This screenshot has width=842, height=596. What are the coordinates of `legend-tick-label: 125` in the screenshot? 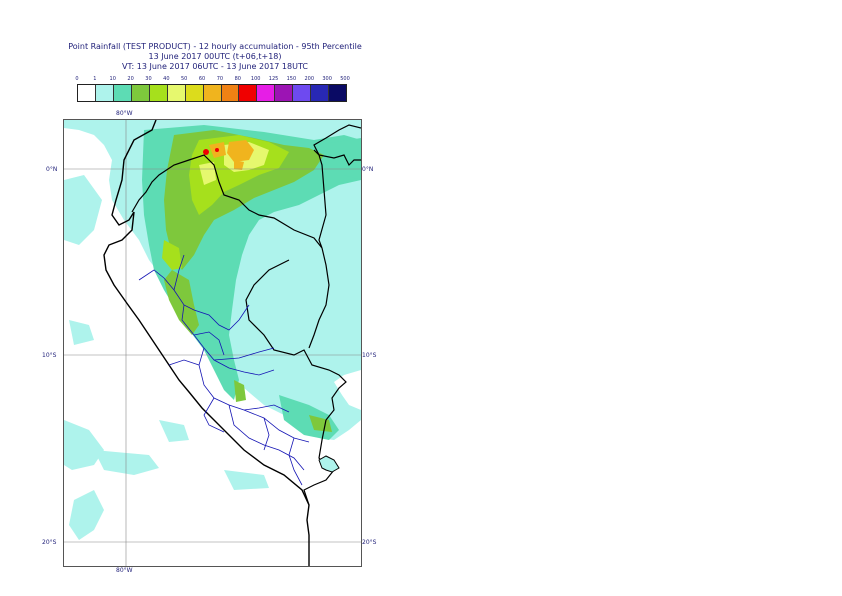 It's located at (273, 79).